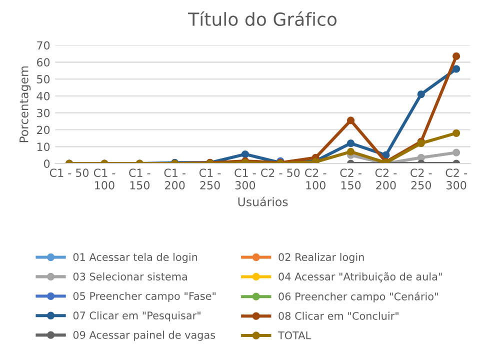 The height and width of the screenshot is (348, 480). I want to click on x-tick-label: C1 - 150, so click(139, 179).